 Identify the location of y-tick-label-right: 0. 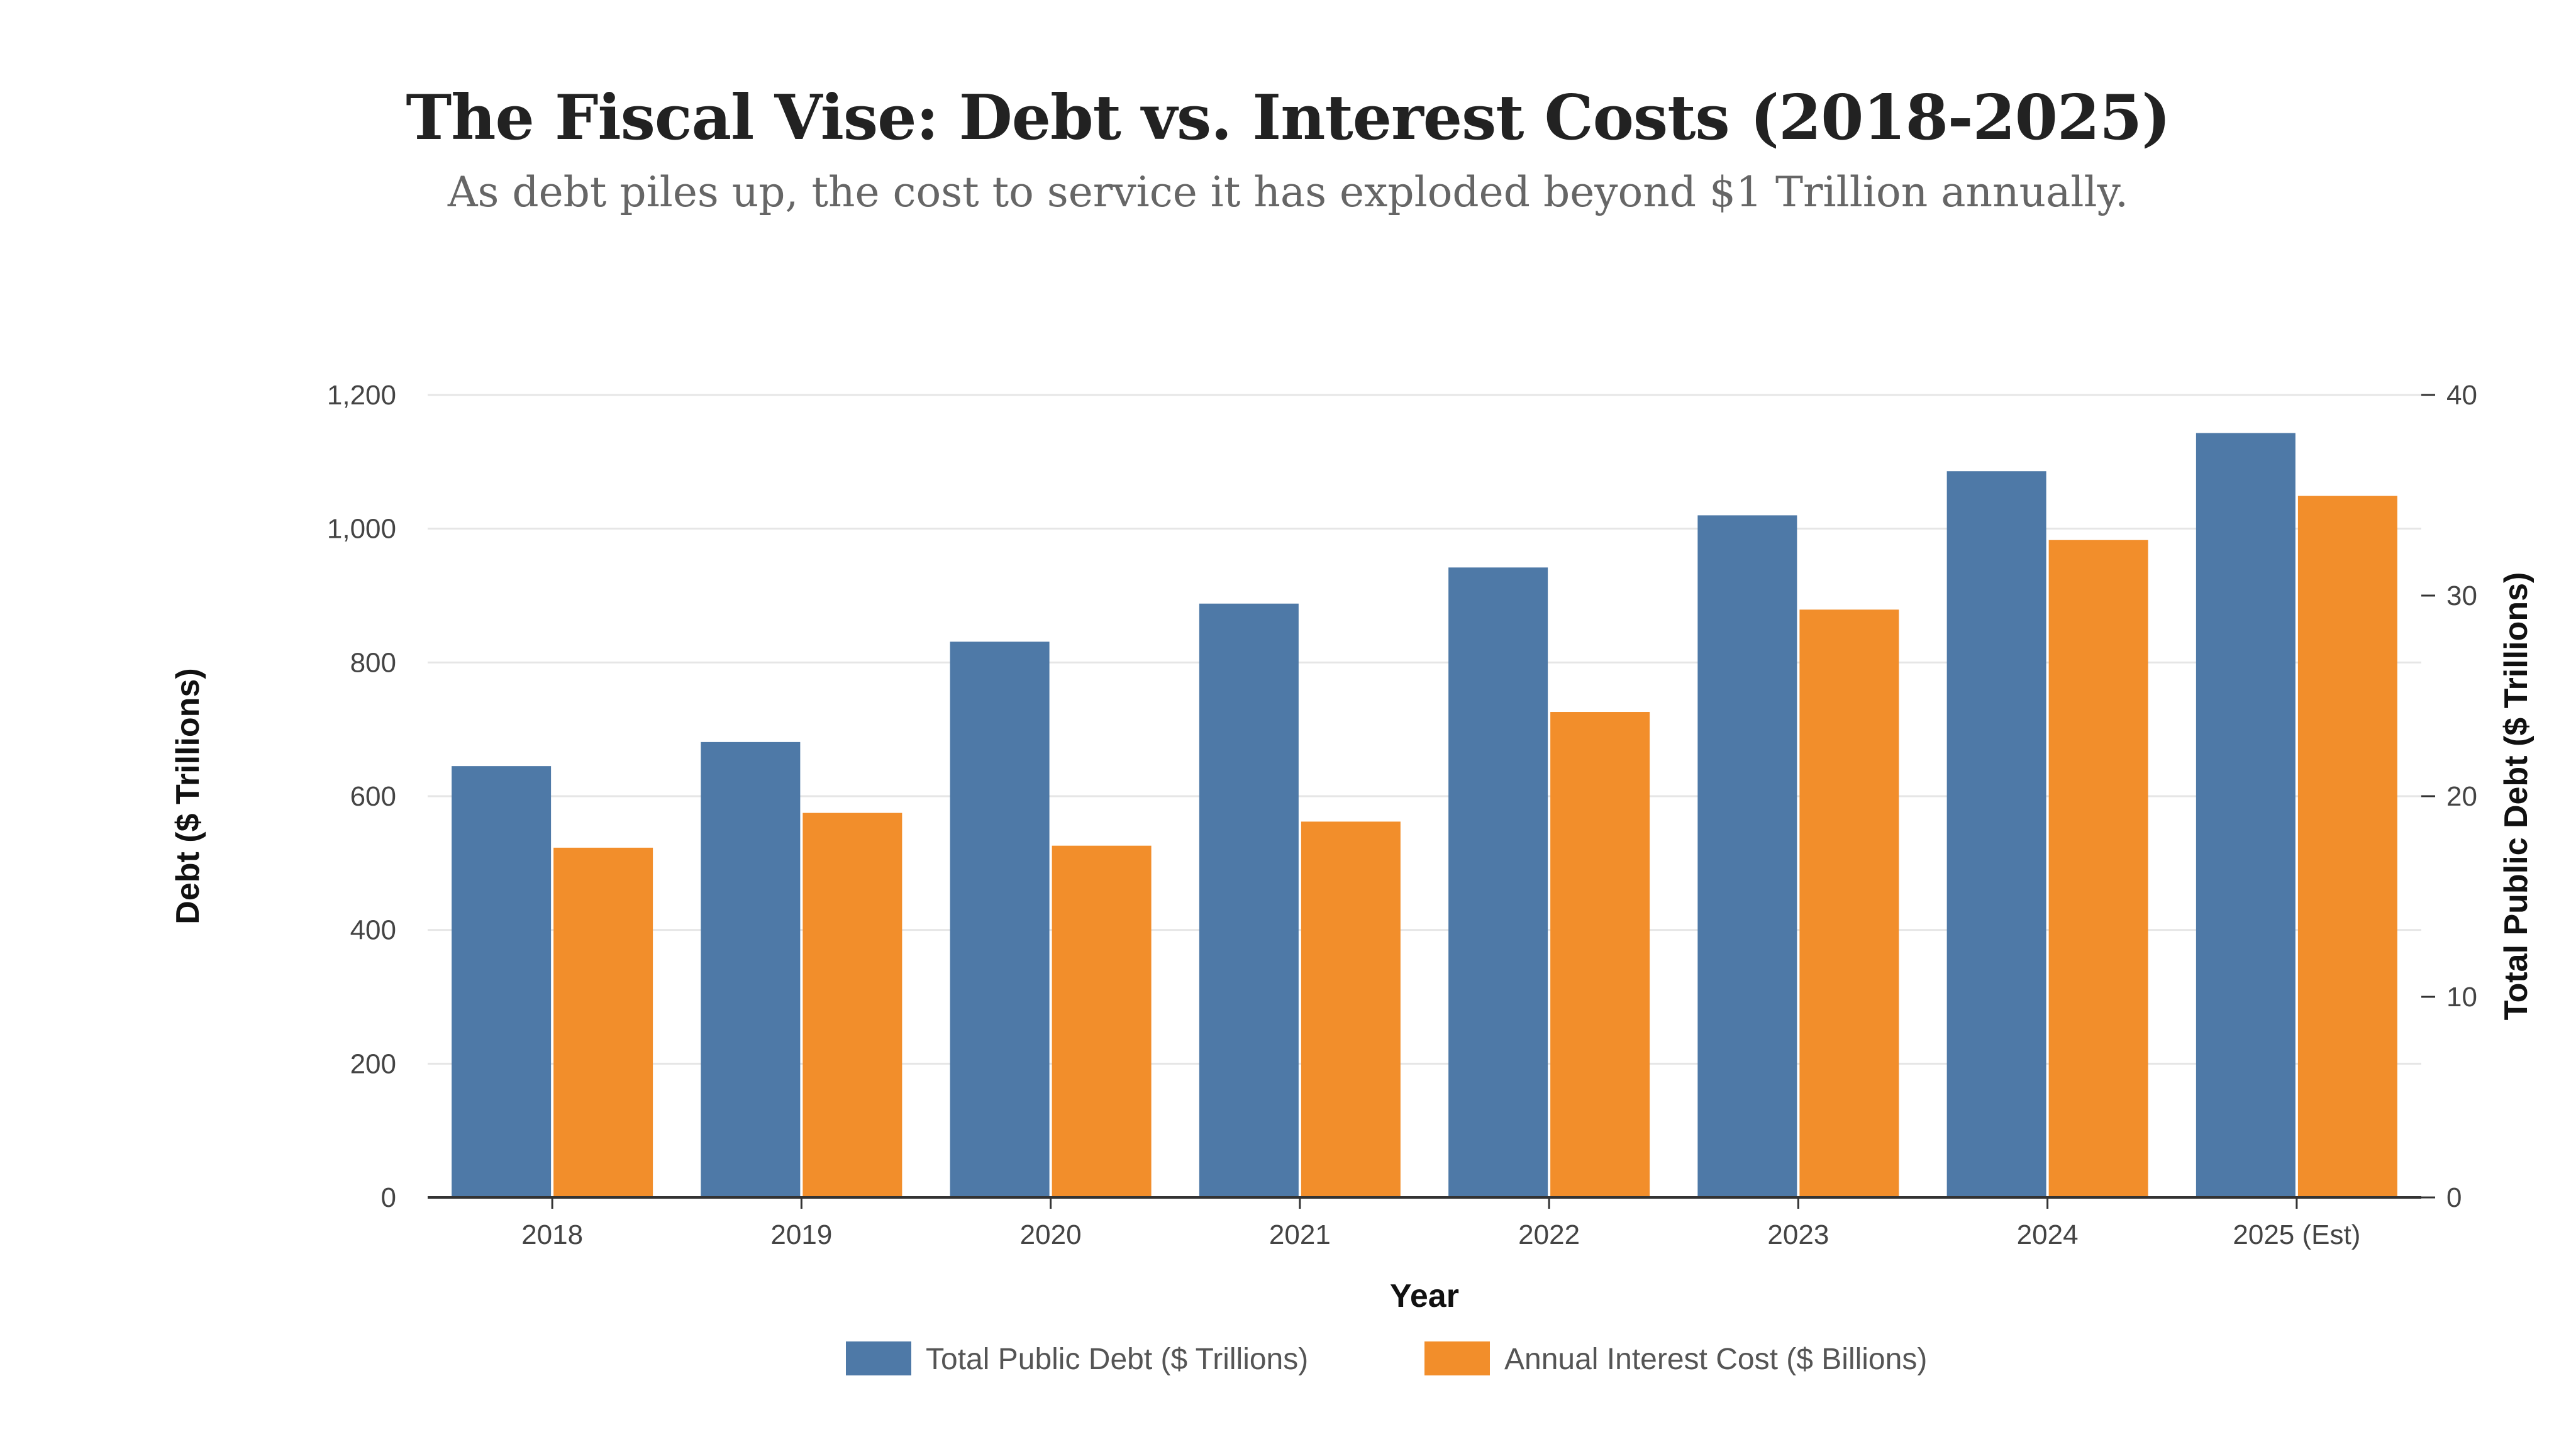
(2454, 1197).